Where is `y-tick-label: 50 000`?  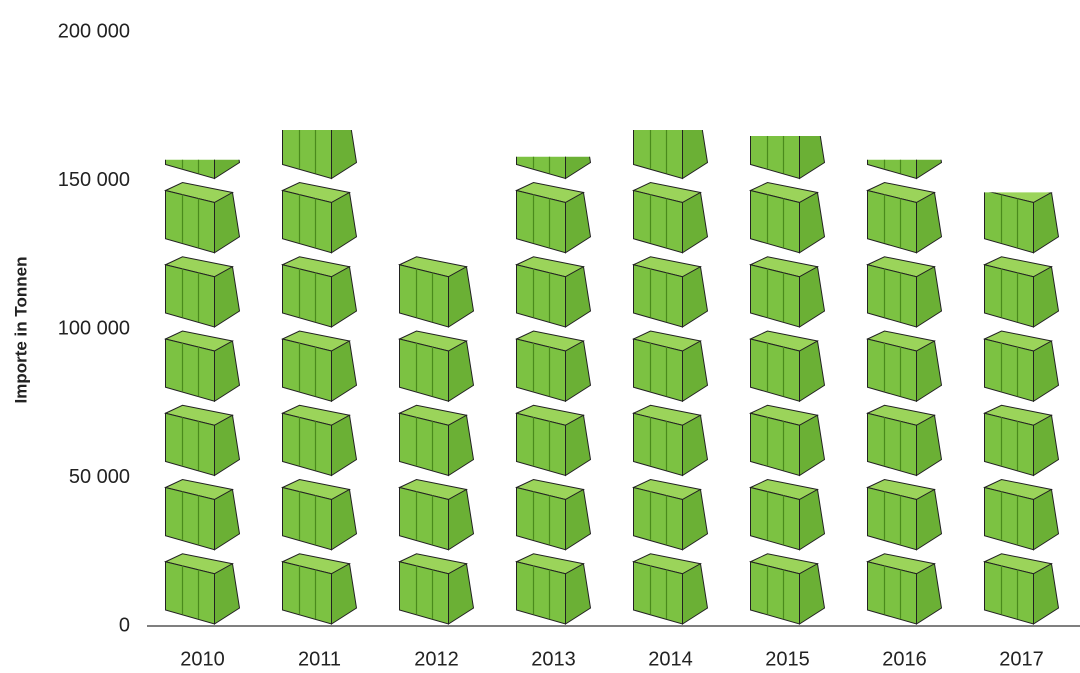 y-tick-label: 50 000 is located at coordinates (99, 477).